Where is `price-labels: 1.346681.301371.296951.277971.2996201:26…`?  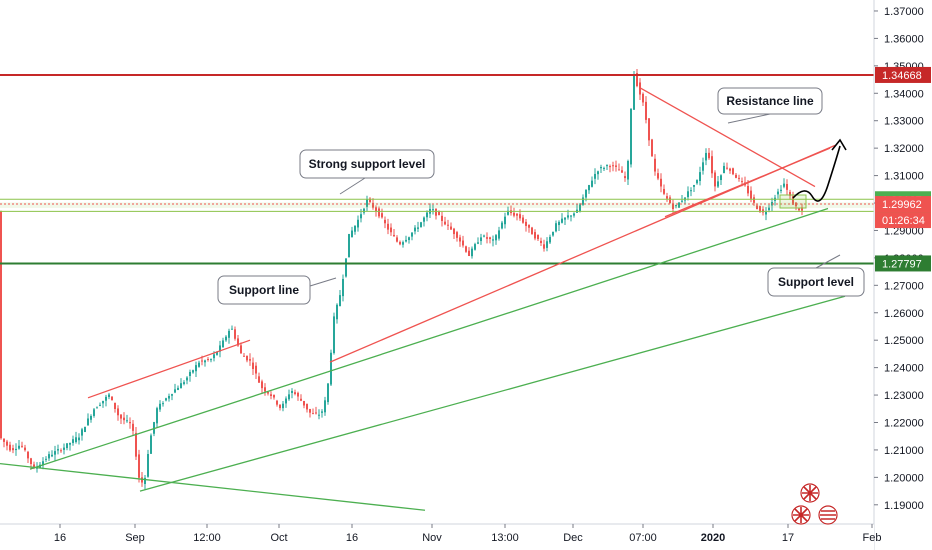
price-labels: 1.346681.301371.296951.277971.2996201:26… is located at coordinates (903, 169).